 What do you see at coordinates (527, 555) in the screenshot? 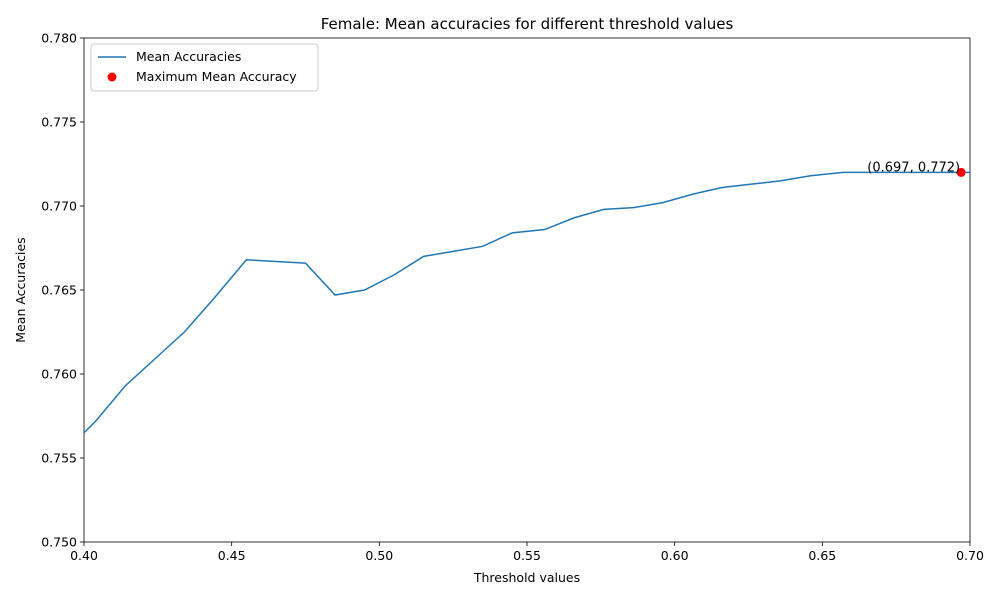
I see `x-tick-label: 0.55` at bounding box center [527, 555].